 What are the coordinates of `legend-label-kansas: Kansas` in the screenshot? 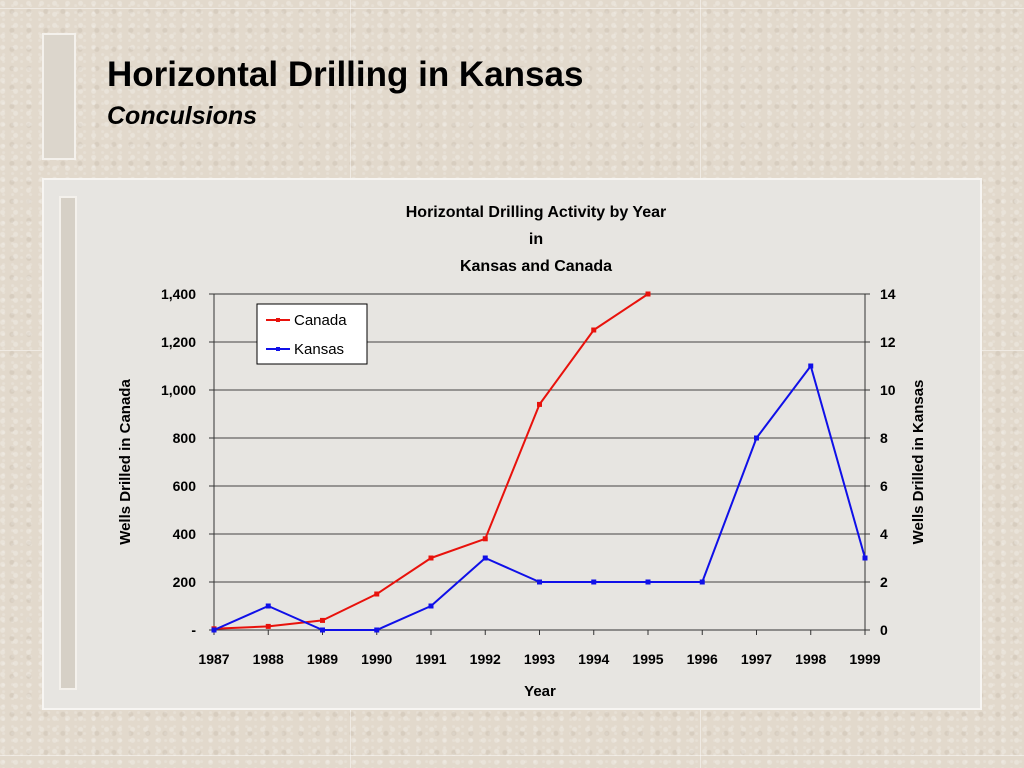 It's located at (319, 349).